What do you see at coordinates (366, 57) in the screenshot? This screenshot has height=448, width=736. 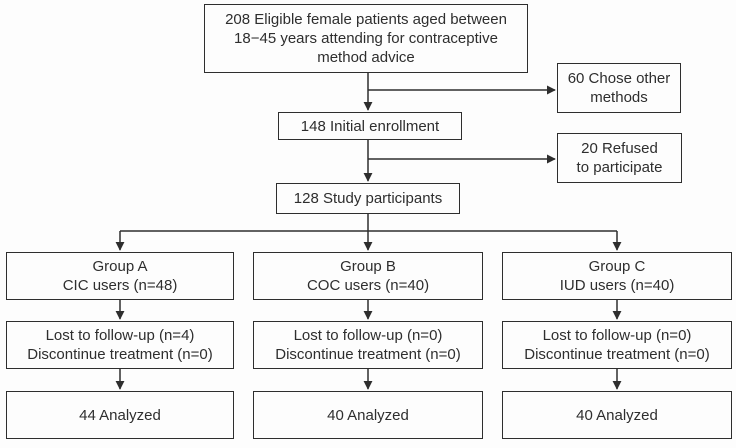 I see `eligible-line-3: method advice` at bounding box center [366, 57].